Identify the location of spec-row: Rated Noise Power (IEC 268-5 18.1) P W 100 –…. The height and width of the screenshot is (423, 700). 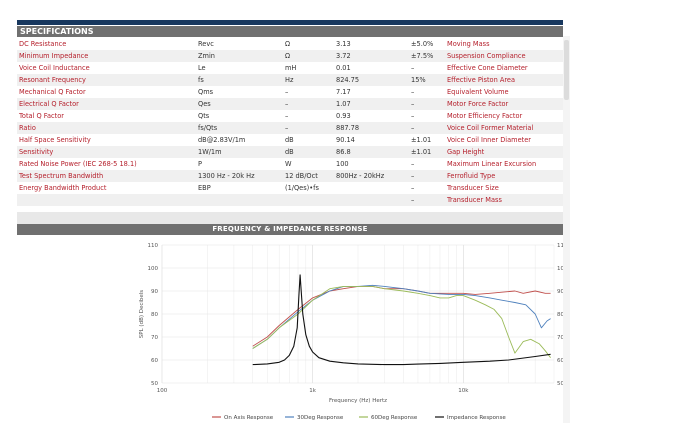
(290, 164).